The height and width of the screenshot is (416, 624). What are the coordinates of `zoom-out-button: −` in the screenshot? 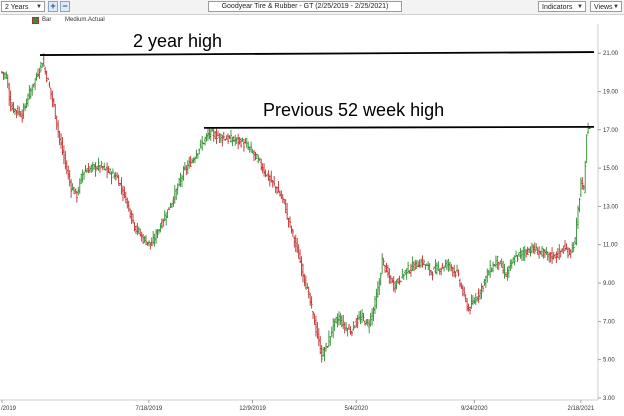 It's located at (65, 6).